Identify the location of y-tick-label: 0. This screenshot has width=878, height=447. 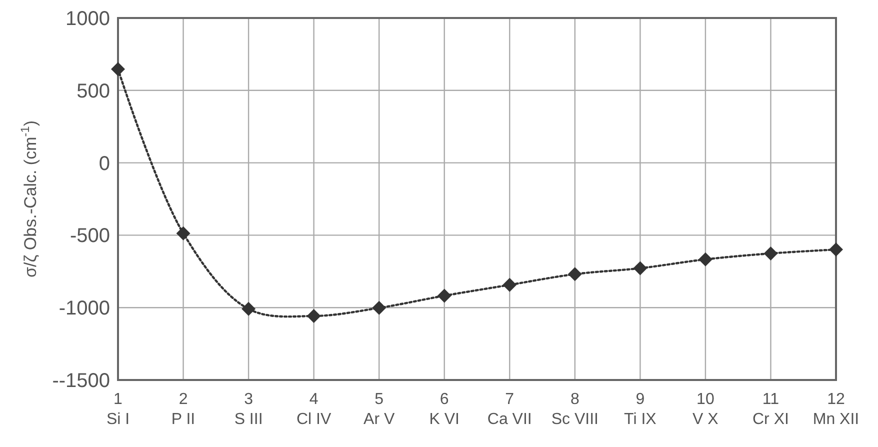
(104, 163).